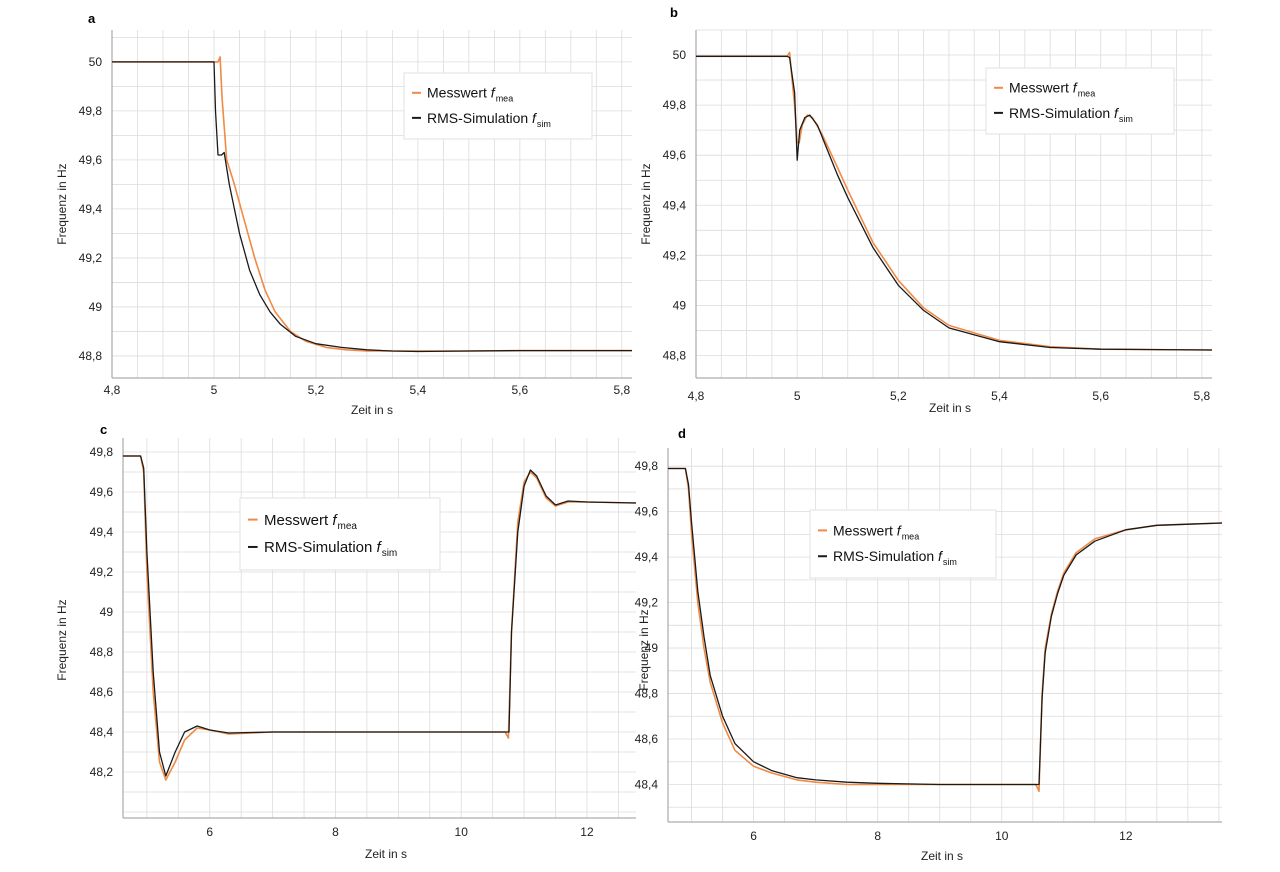  I want to click on panel-label: c, so click(103, 429).